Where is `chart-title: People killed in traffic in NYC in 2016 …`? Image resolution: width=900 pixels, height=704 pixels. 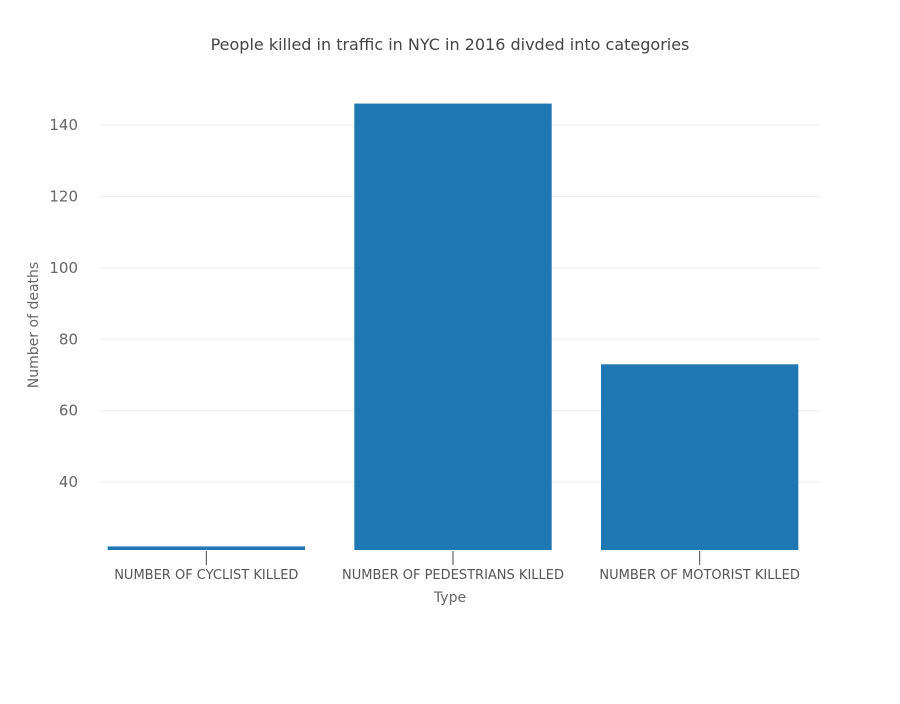
chart-title: People killed in traffic in NYC in 2016 … is located at coordinates (450, 44).